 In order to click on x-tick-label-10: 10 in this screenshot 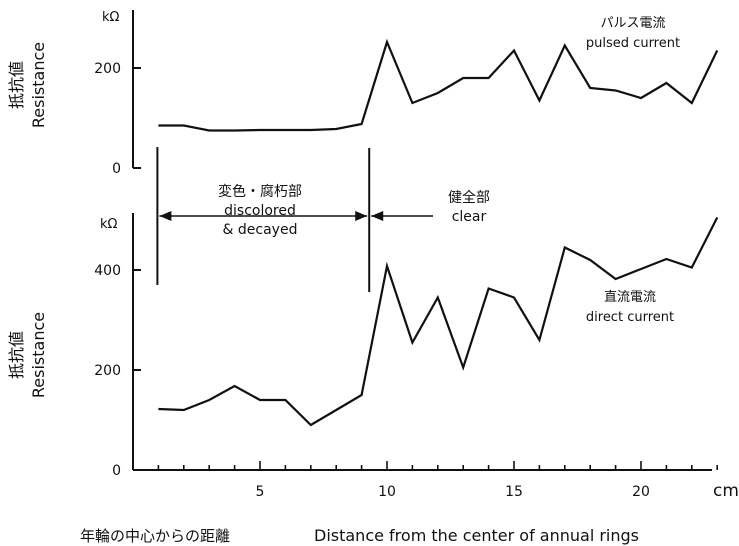, I will do `click(387, 492)`.